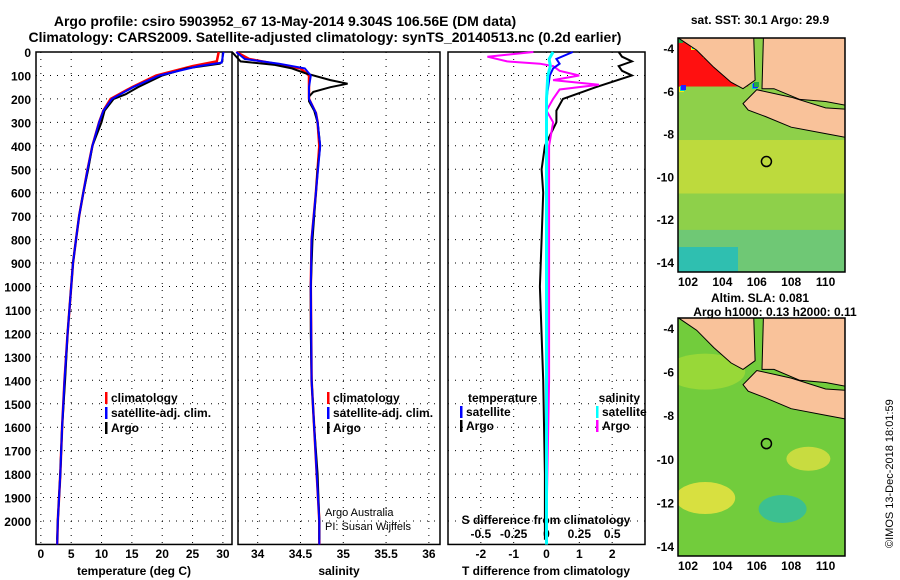  Describe the element at coordinates (125, 428) in the screenshot. I see `temperature-legend-item-label: Argo` at that location.